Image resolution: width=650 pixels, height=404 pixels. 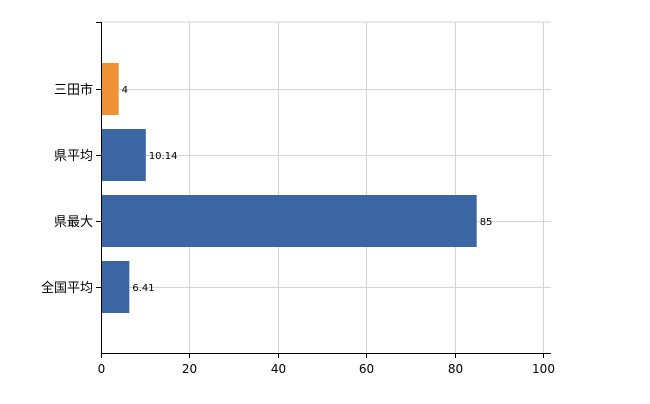 I want to click on x-tick-label: 0, so click(x=102, y=369).